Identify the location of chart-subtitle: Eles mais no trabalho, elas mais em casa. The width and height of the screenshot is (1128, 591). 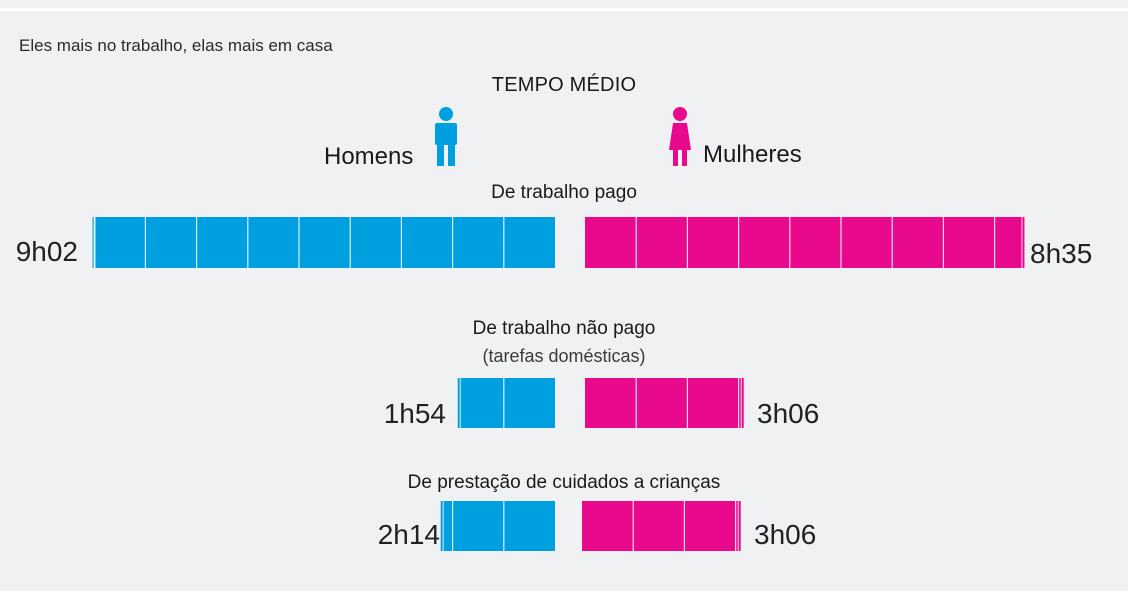
(176, 45).